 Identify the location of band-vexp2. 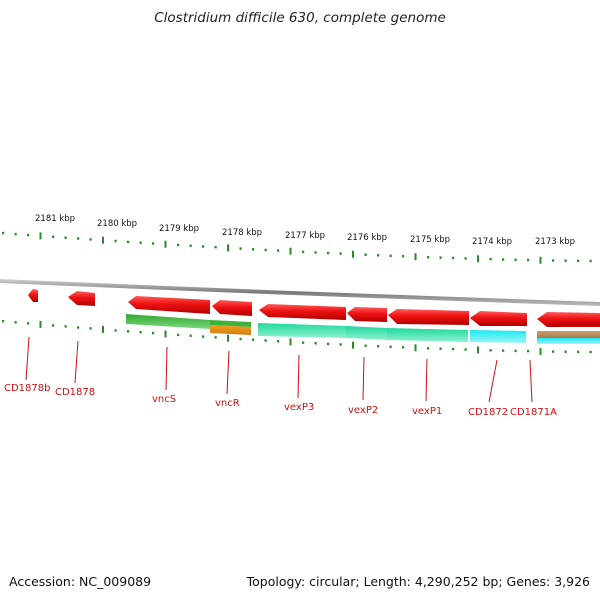
(366, 333).